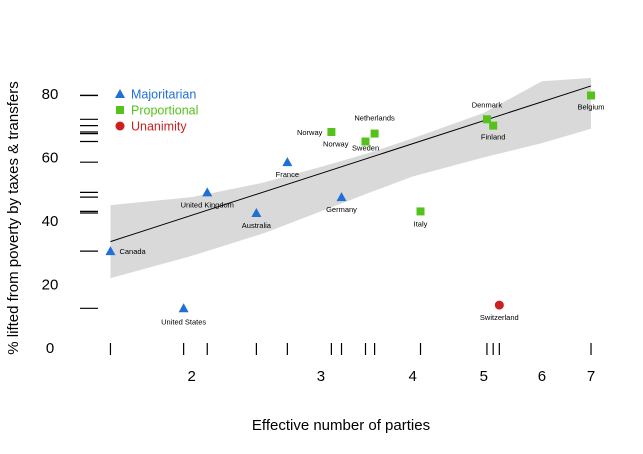 This screenshot has width=643, height=454. I want to click on circle-marker, so click(499, 305).